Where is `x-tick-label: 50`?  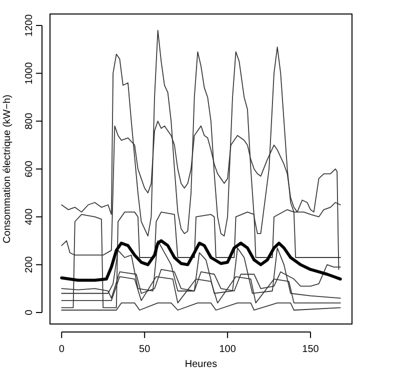 x-tick-label: 50 is located at coordinates (145, 349).